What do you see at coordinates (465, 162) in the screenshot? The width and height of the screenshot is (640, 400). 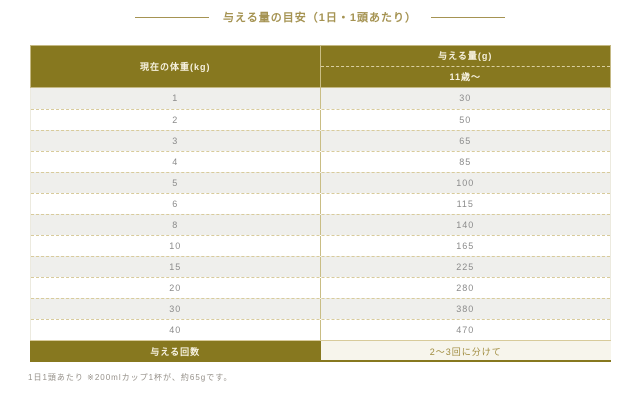 I see `amount-cell: 85` at bounding box center [465, 162].